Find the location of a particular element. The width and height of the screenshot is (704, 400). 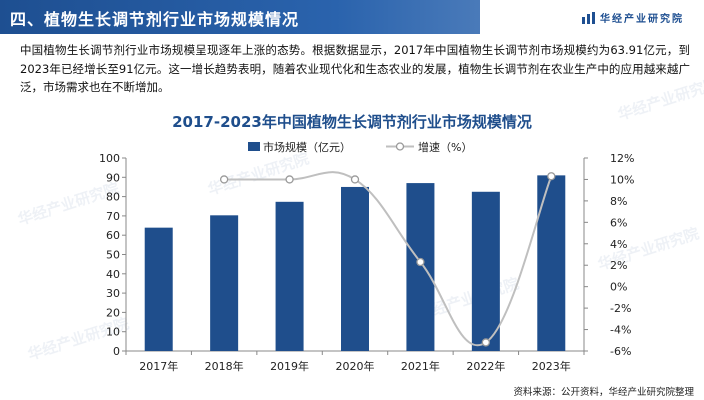

legend-bar-label: 市场规模（亿元） is located at coordinates (307, 147).